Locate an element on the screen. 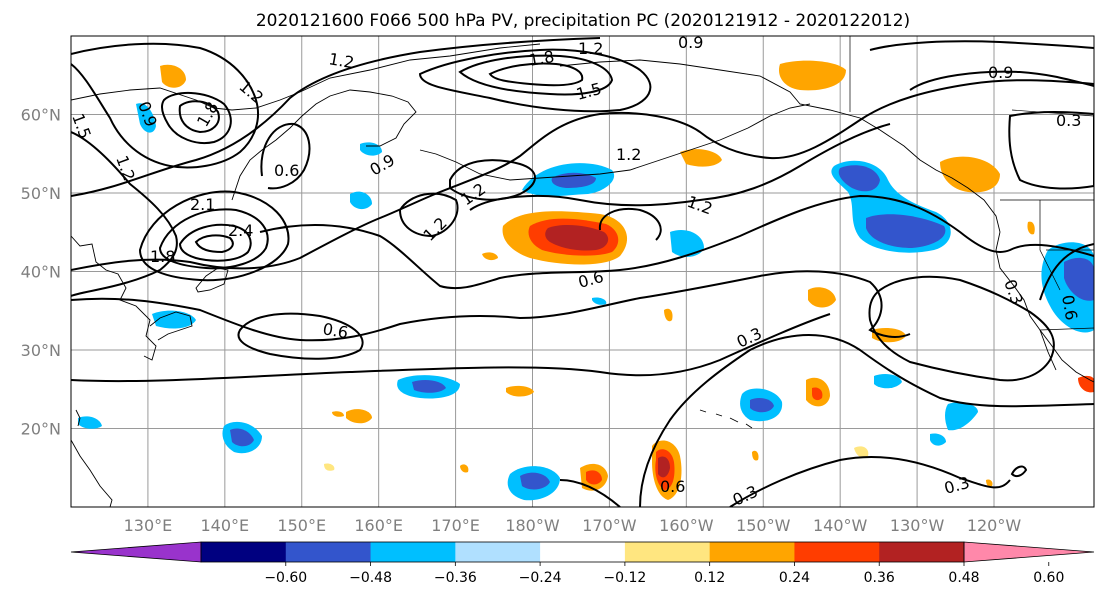 Image resolution: width=1105 pixels, height=601 pixels. contour-label: 1.2 is located at coordinates (341, 60).